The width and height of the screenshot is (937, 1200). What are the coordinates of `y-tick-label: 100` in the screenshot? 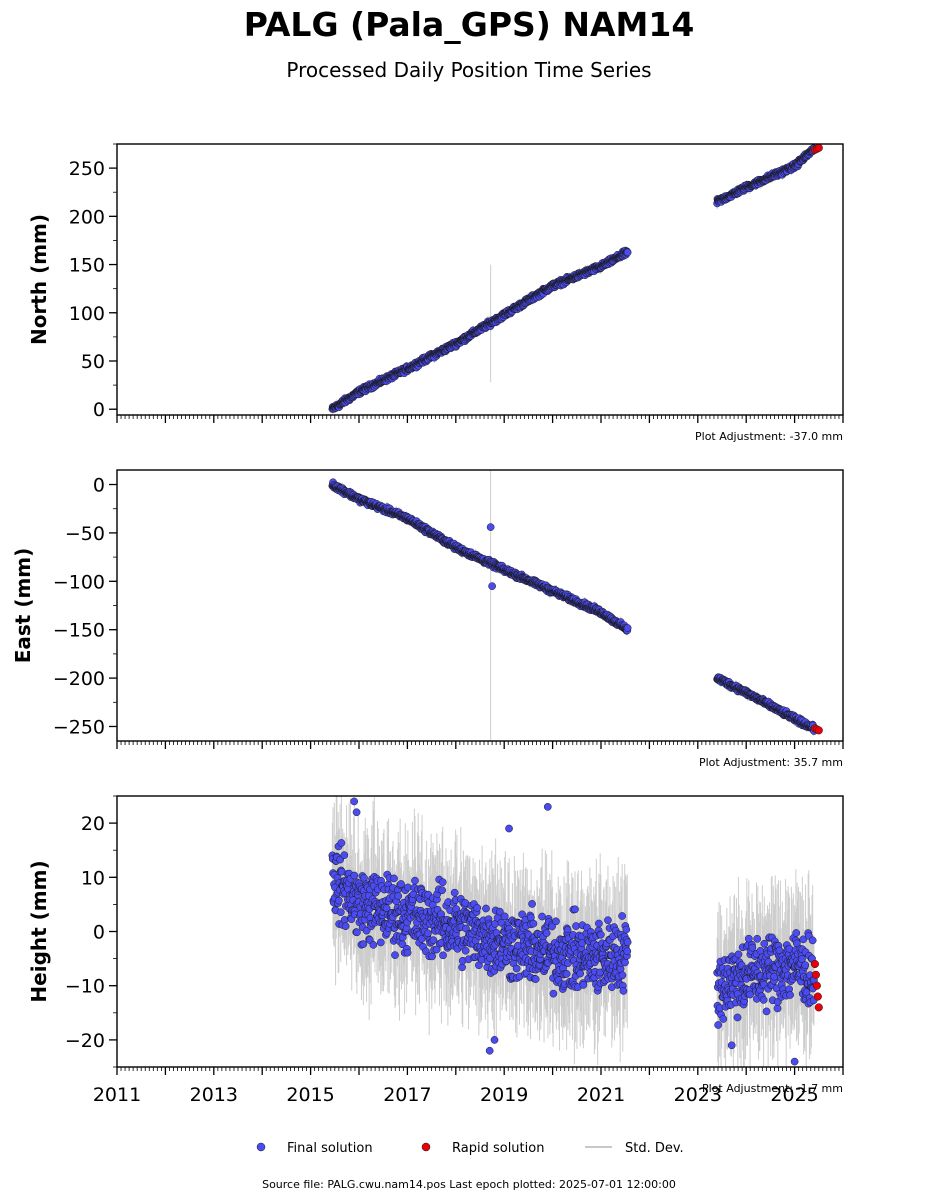 It's located at (87, 314).